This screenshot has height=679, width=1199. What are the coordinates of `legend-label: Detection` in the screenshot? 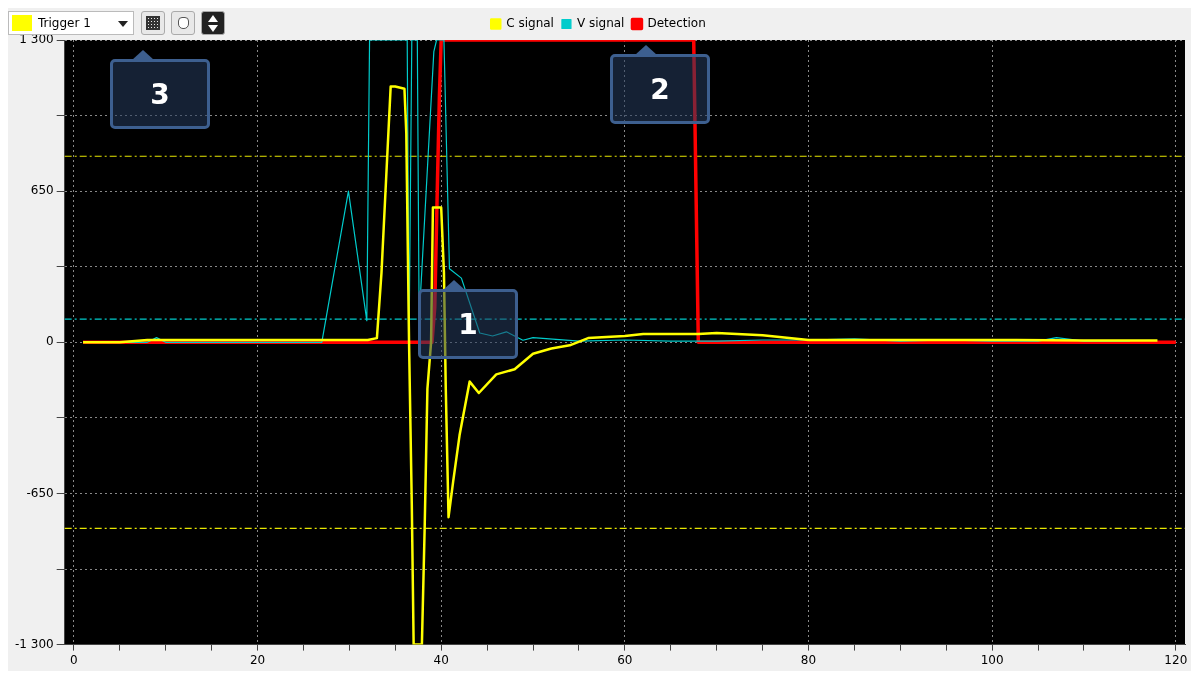 It's located at (676, 23).